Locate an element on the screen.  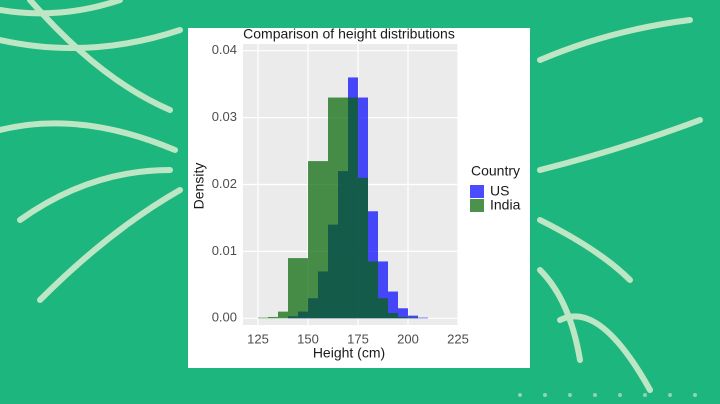
nav-icons is located at coordinates (607, 395).